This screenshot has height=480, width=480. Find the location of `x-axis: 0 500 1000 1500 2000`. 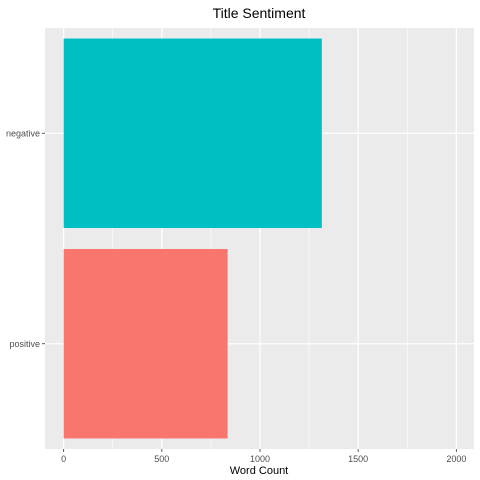

x-axis: 0 500 1000 1500 2000 is located at coordinates (263, 456).